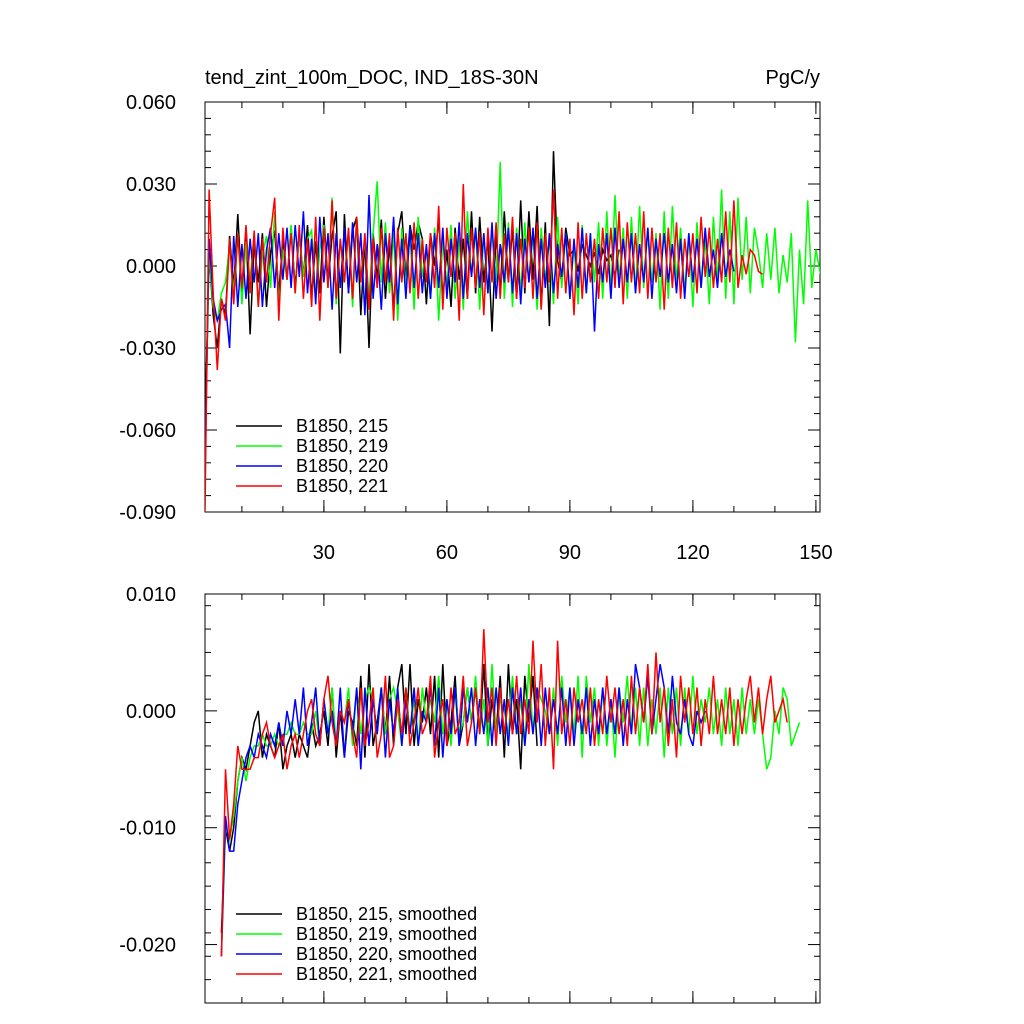 Image resolution: width=1024 pixels, height=1024 pixels. Describe the element at coordinates (447, 553) in the screenshot. I see `x-tick-label: 60` at that location.